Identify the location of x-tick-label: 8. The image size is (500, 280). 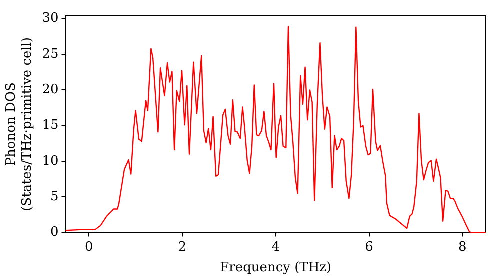
(462, 247).